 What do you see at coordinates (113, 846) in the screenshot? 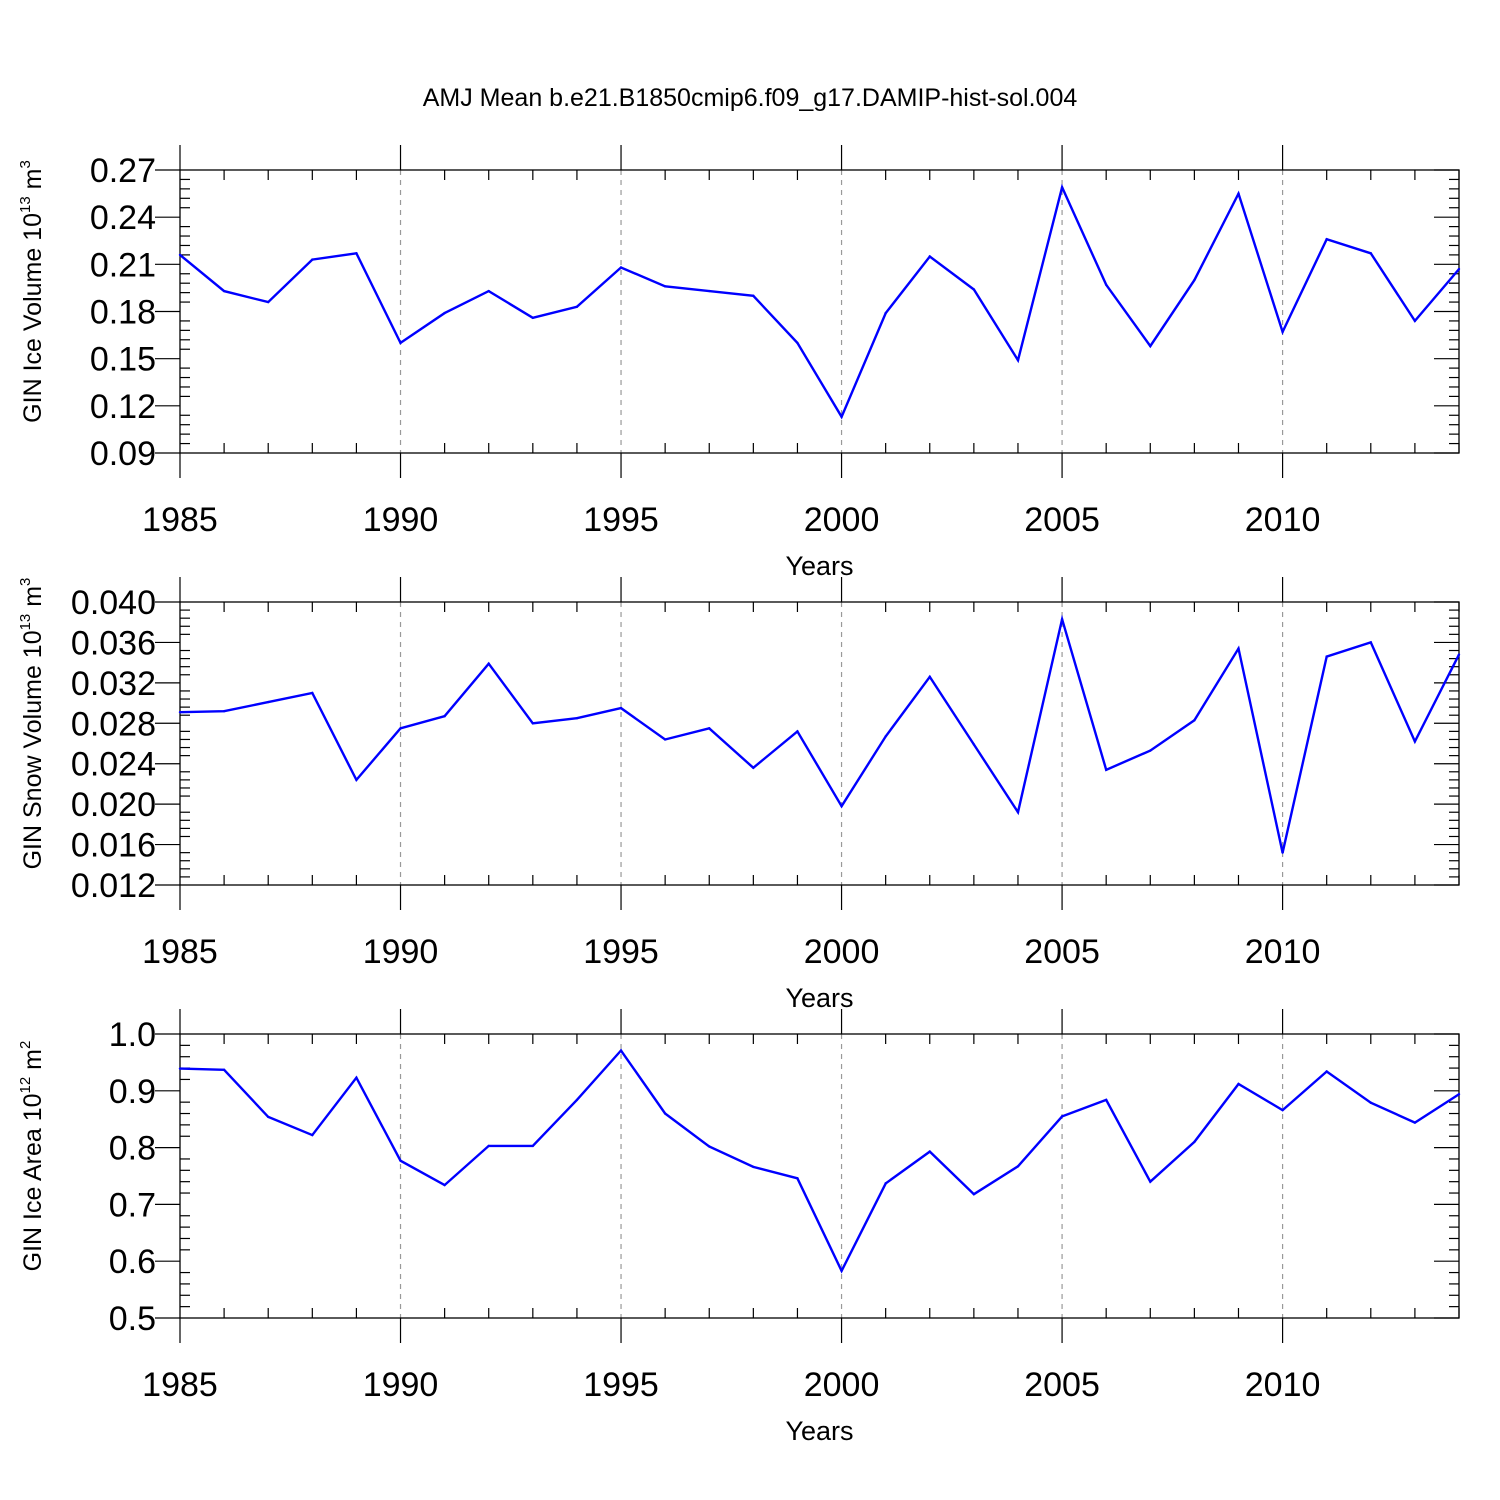
I see `y-tick-label: 0.016` at bounding box center [113, 846].